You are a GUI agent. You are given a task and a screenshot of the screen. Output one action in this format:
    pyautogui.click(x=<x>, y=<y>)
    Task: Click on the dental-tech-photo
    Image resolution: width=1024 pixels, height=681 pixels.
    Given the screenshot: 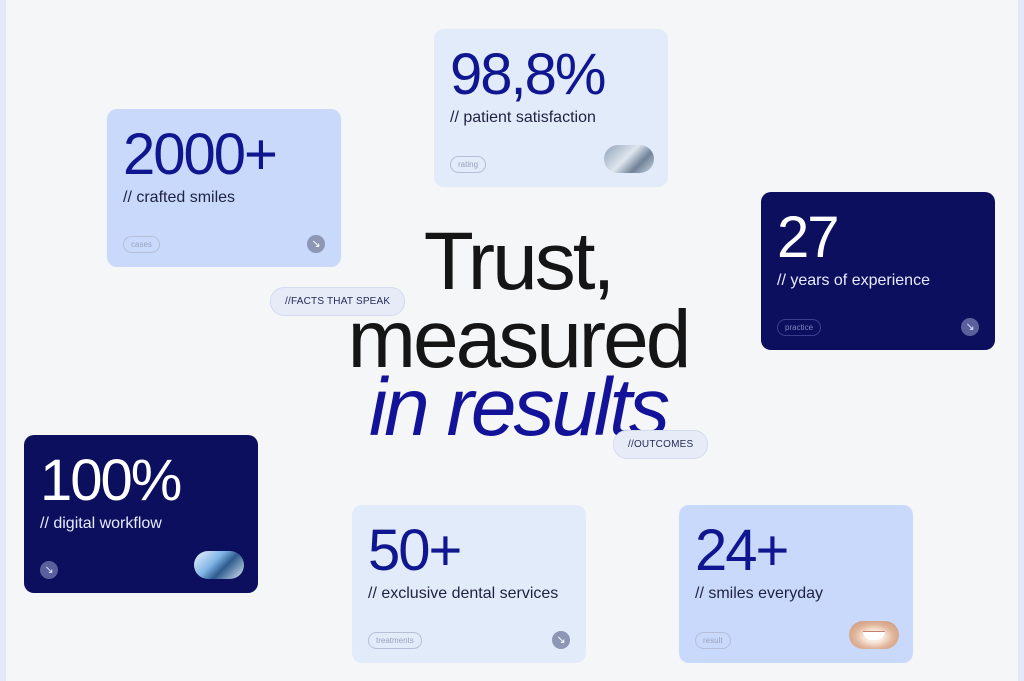 What is the action you would take?
    pyautogui.click(x=219, y=565)
    